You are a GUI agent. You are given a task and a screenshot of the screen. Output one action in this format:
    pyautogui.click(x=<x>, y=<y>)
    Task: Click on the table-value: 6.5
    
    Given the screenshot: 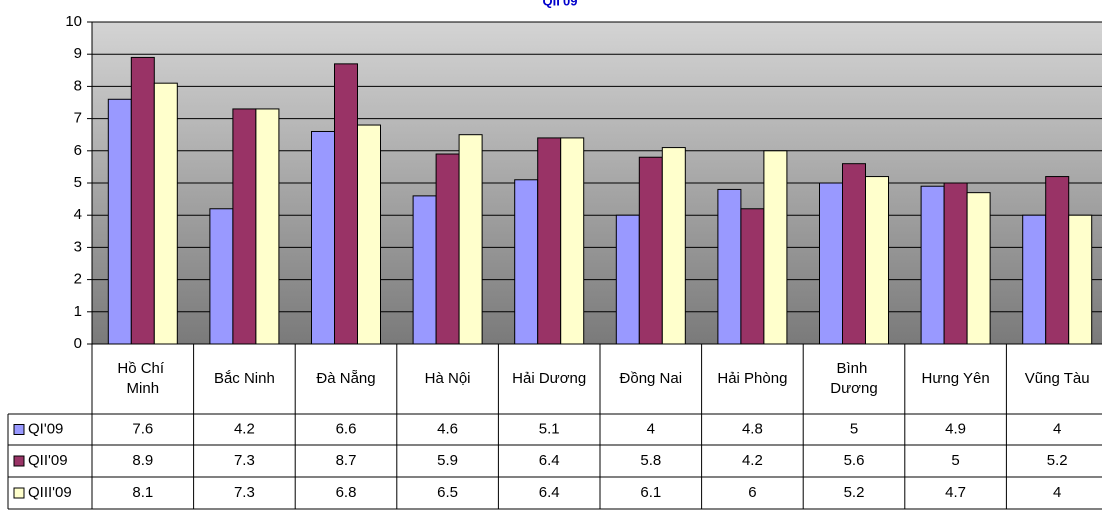 What is the action you would take?
    pyautogui.click(x=447, y=492)
    